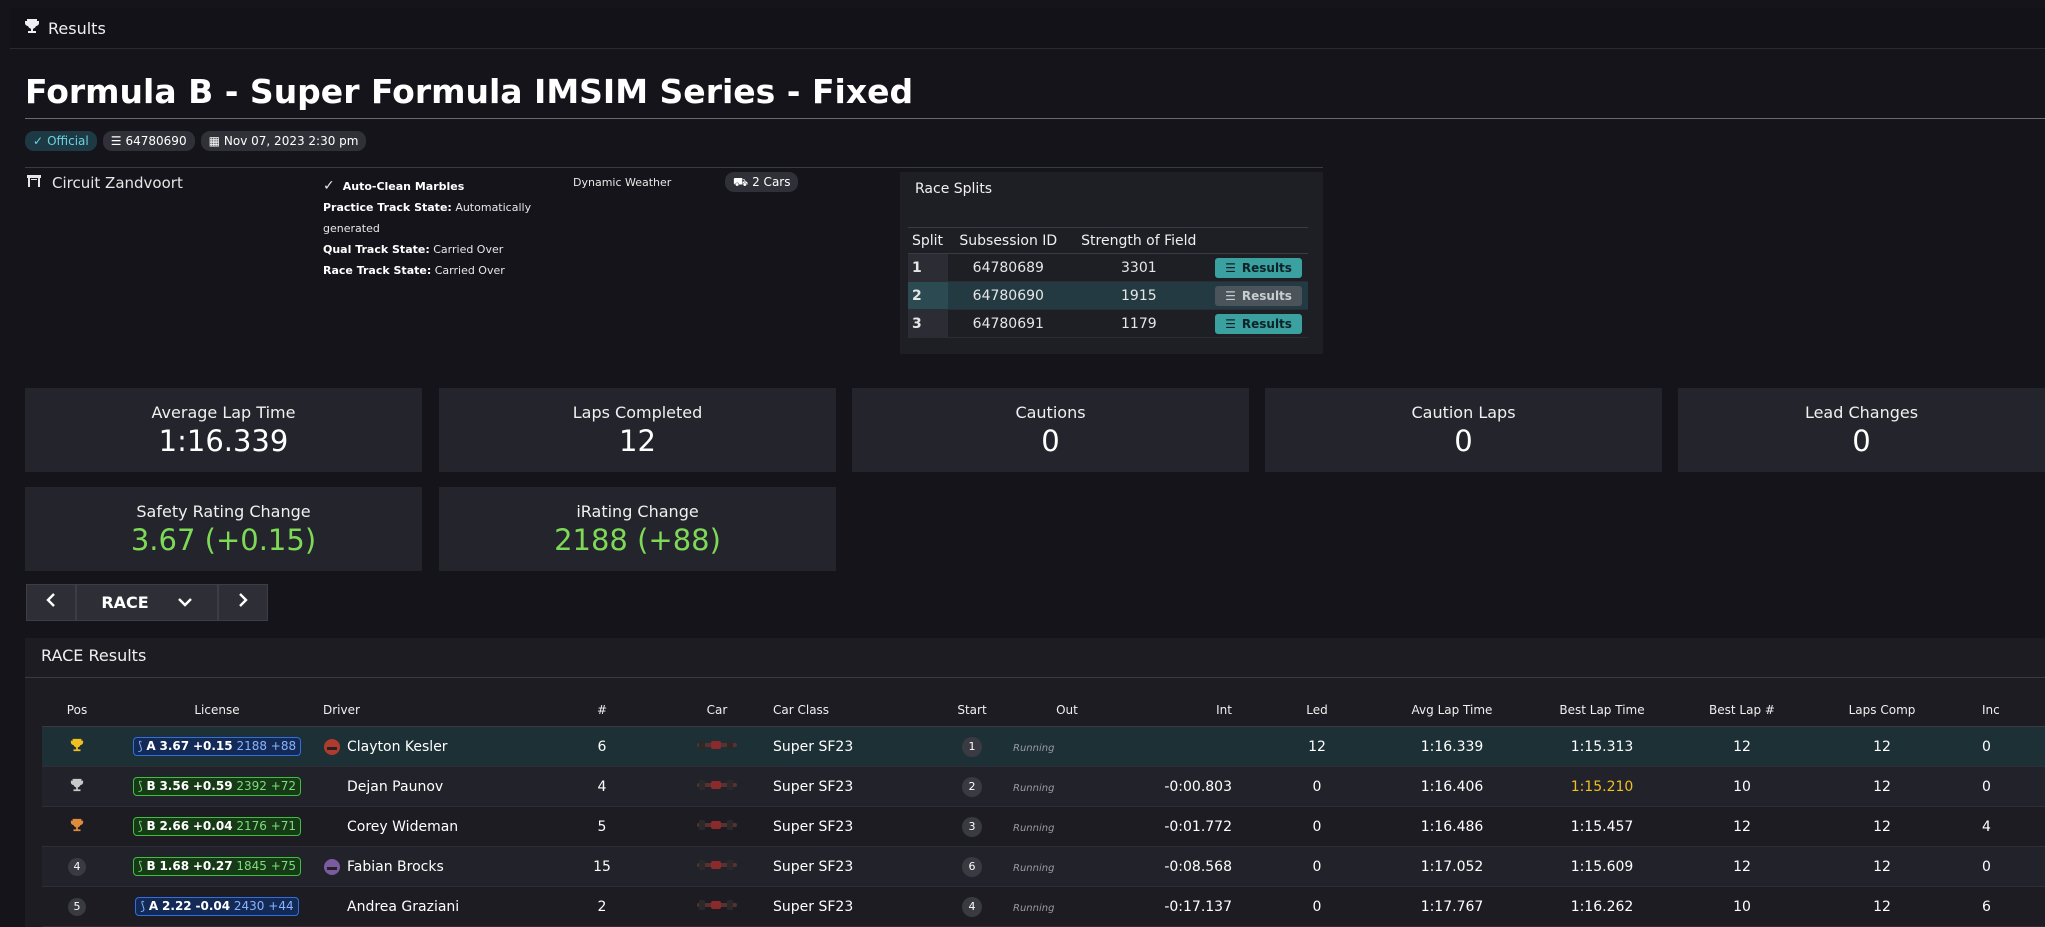  I want to click on start-cell: 1, so click(972, 746).